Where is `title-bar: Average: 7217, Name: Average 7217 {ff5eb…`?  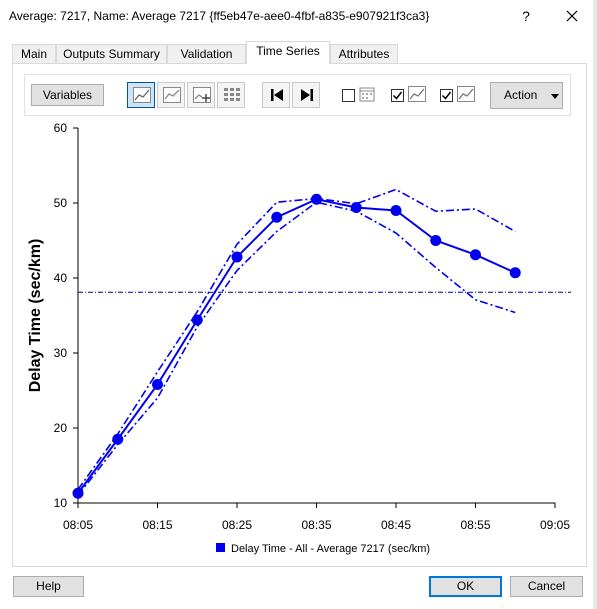 title-bar: Average: 7217, Name: Average 7217 {ff5eb… is located at coordinates (298, 15).